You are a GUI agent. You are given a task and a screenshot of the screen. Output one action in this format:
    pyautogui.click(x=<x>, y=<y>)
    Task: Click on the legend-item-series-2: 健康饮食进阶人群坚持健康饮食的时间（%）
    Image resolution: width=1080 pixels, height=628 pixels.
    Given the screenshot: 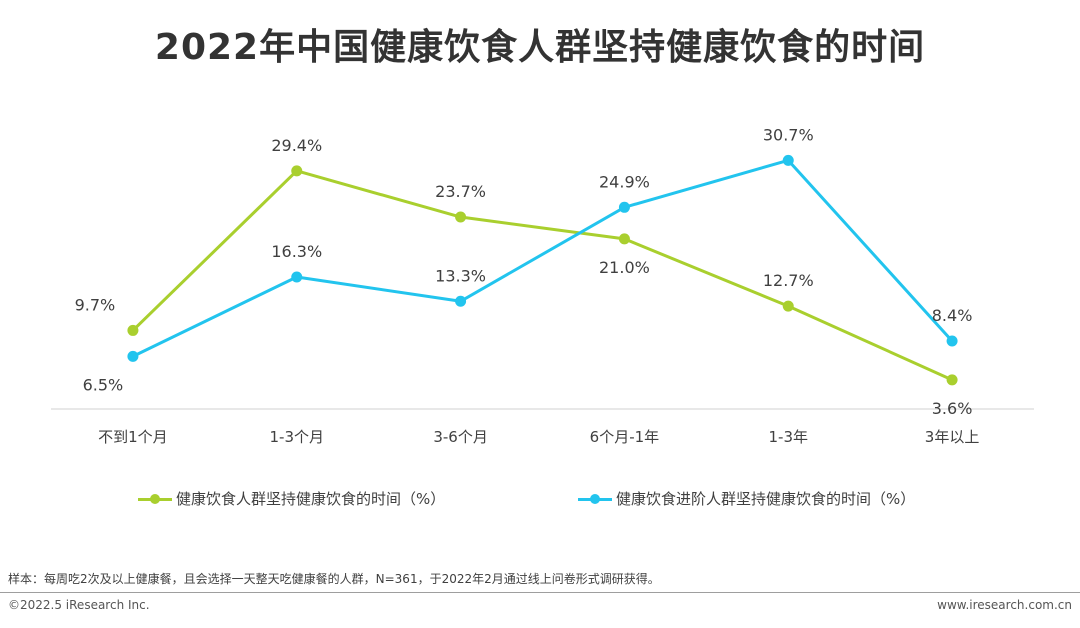 What is the action you would take?
    pyautogui.click(x=746, y=498)
    